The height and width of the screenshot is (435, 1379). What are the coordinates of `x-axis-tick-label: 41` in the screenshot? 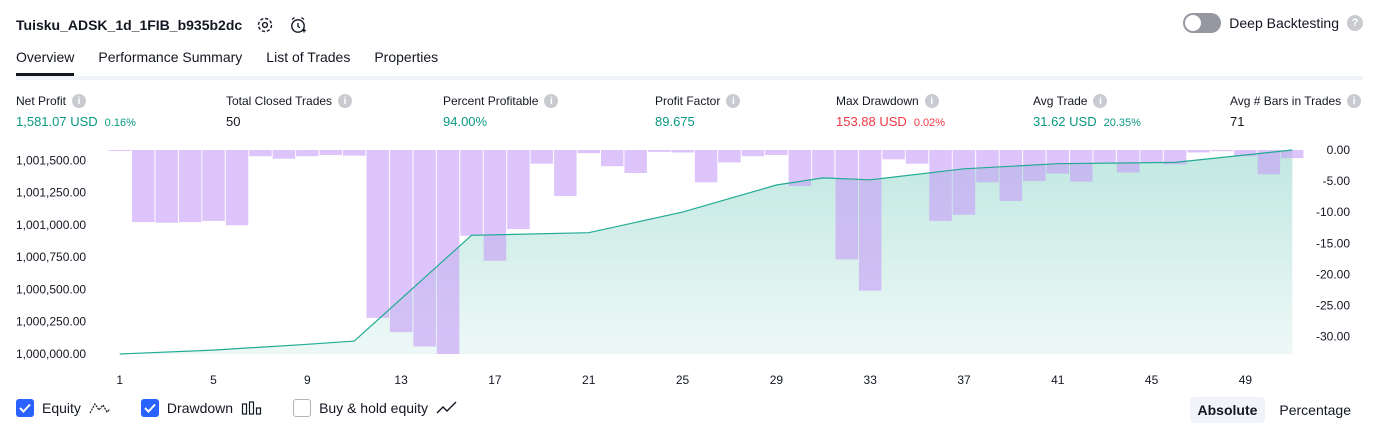 It's located at (1058, 380).